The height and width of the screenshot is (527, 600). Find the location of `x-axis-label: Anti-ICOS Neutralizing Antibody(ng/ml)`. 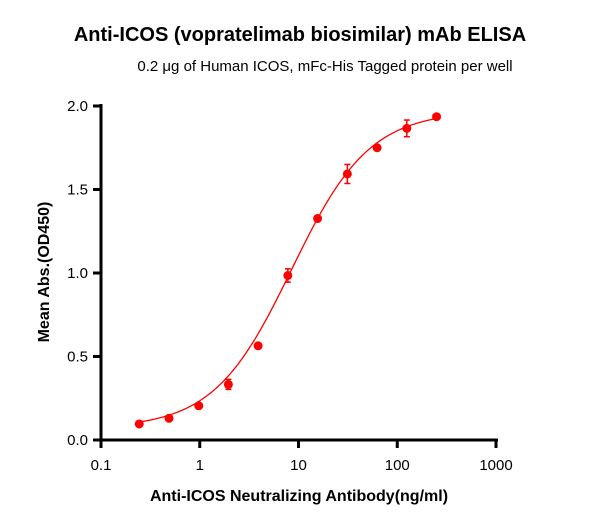

x-axis-label: Anti-ICOS Neutralizing Antibody(ng/ml) is located at coordinates (299, 496).